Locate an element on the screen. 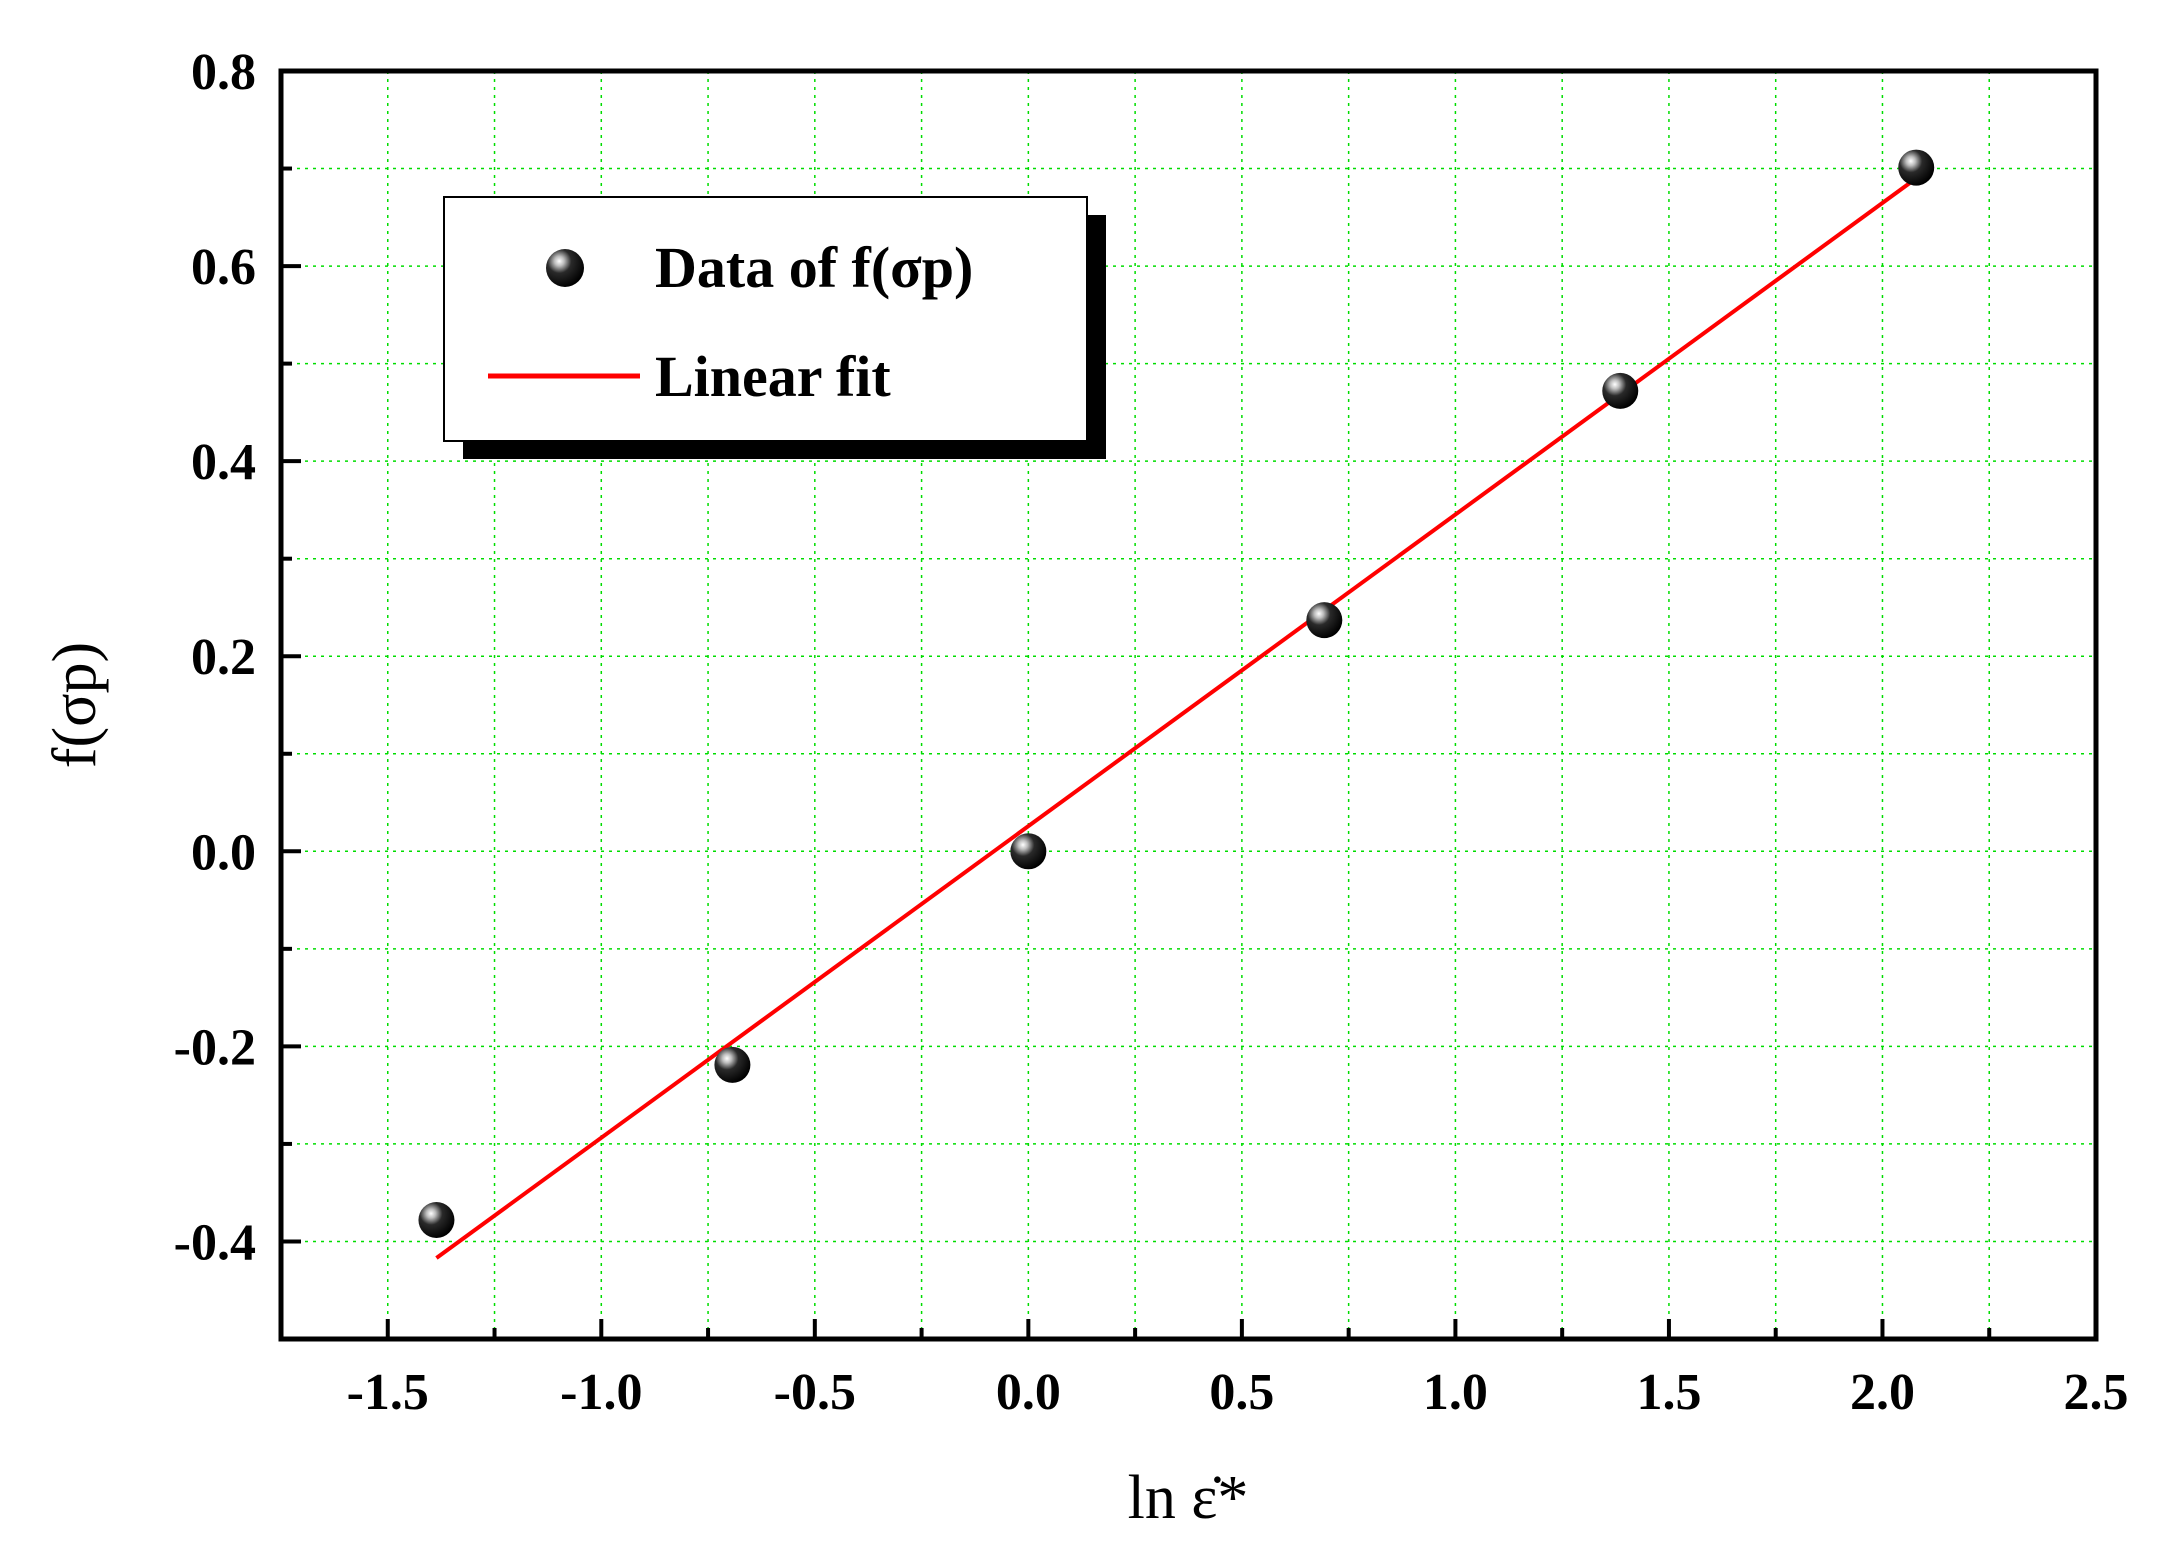 The image size is (2165, 1541). x-tick-label: 0.5 is located at coordinates (1241, 1392).